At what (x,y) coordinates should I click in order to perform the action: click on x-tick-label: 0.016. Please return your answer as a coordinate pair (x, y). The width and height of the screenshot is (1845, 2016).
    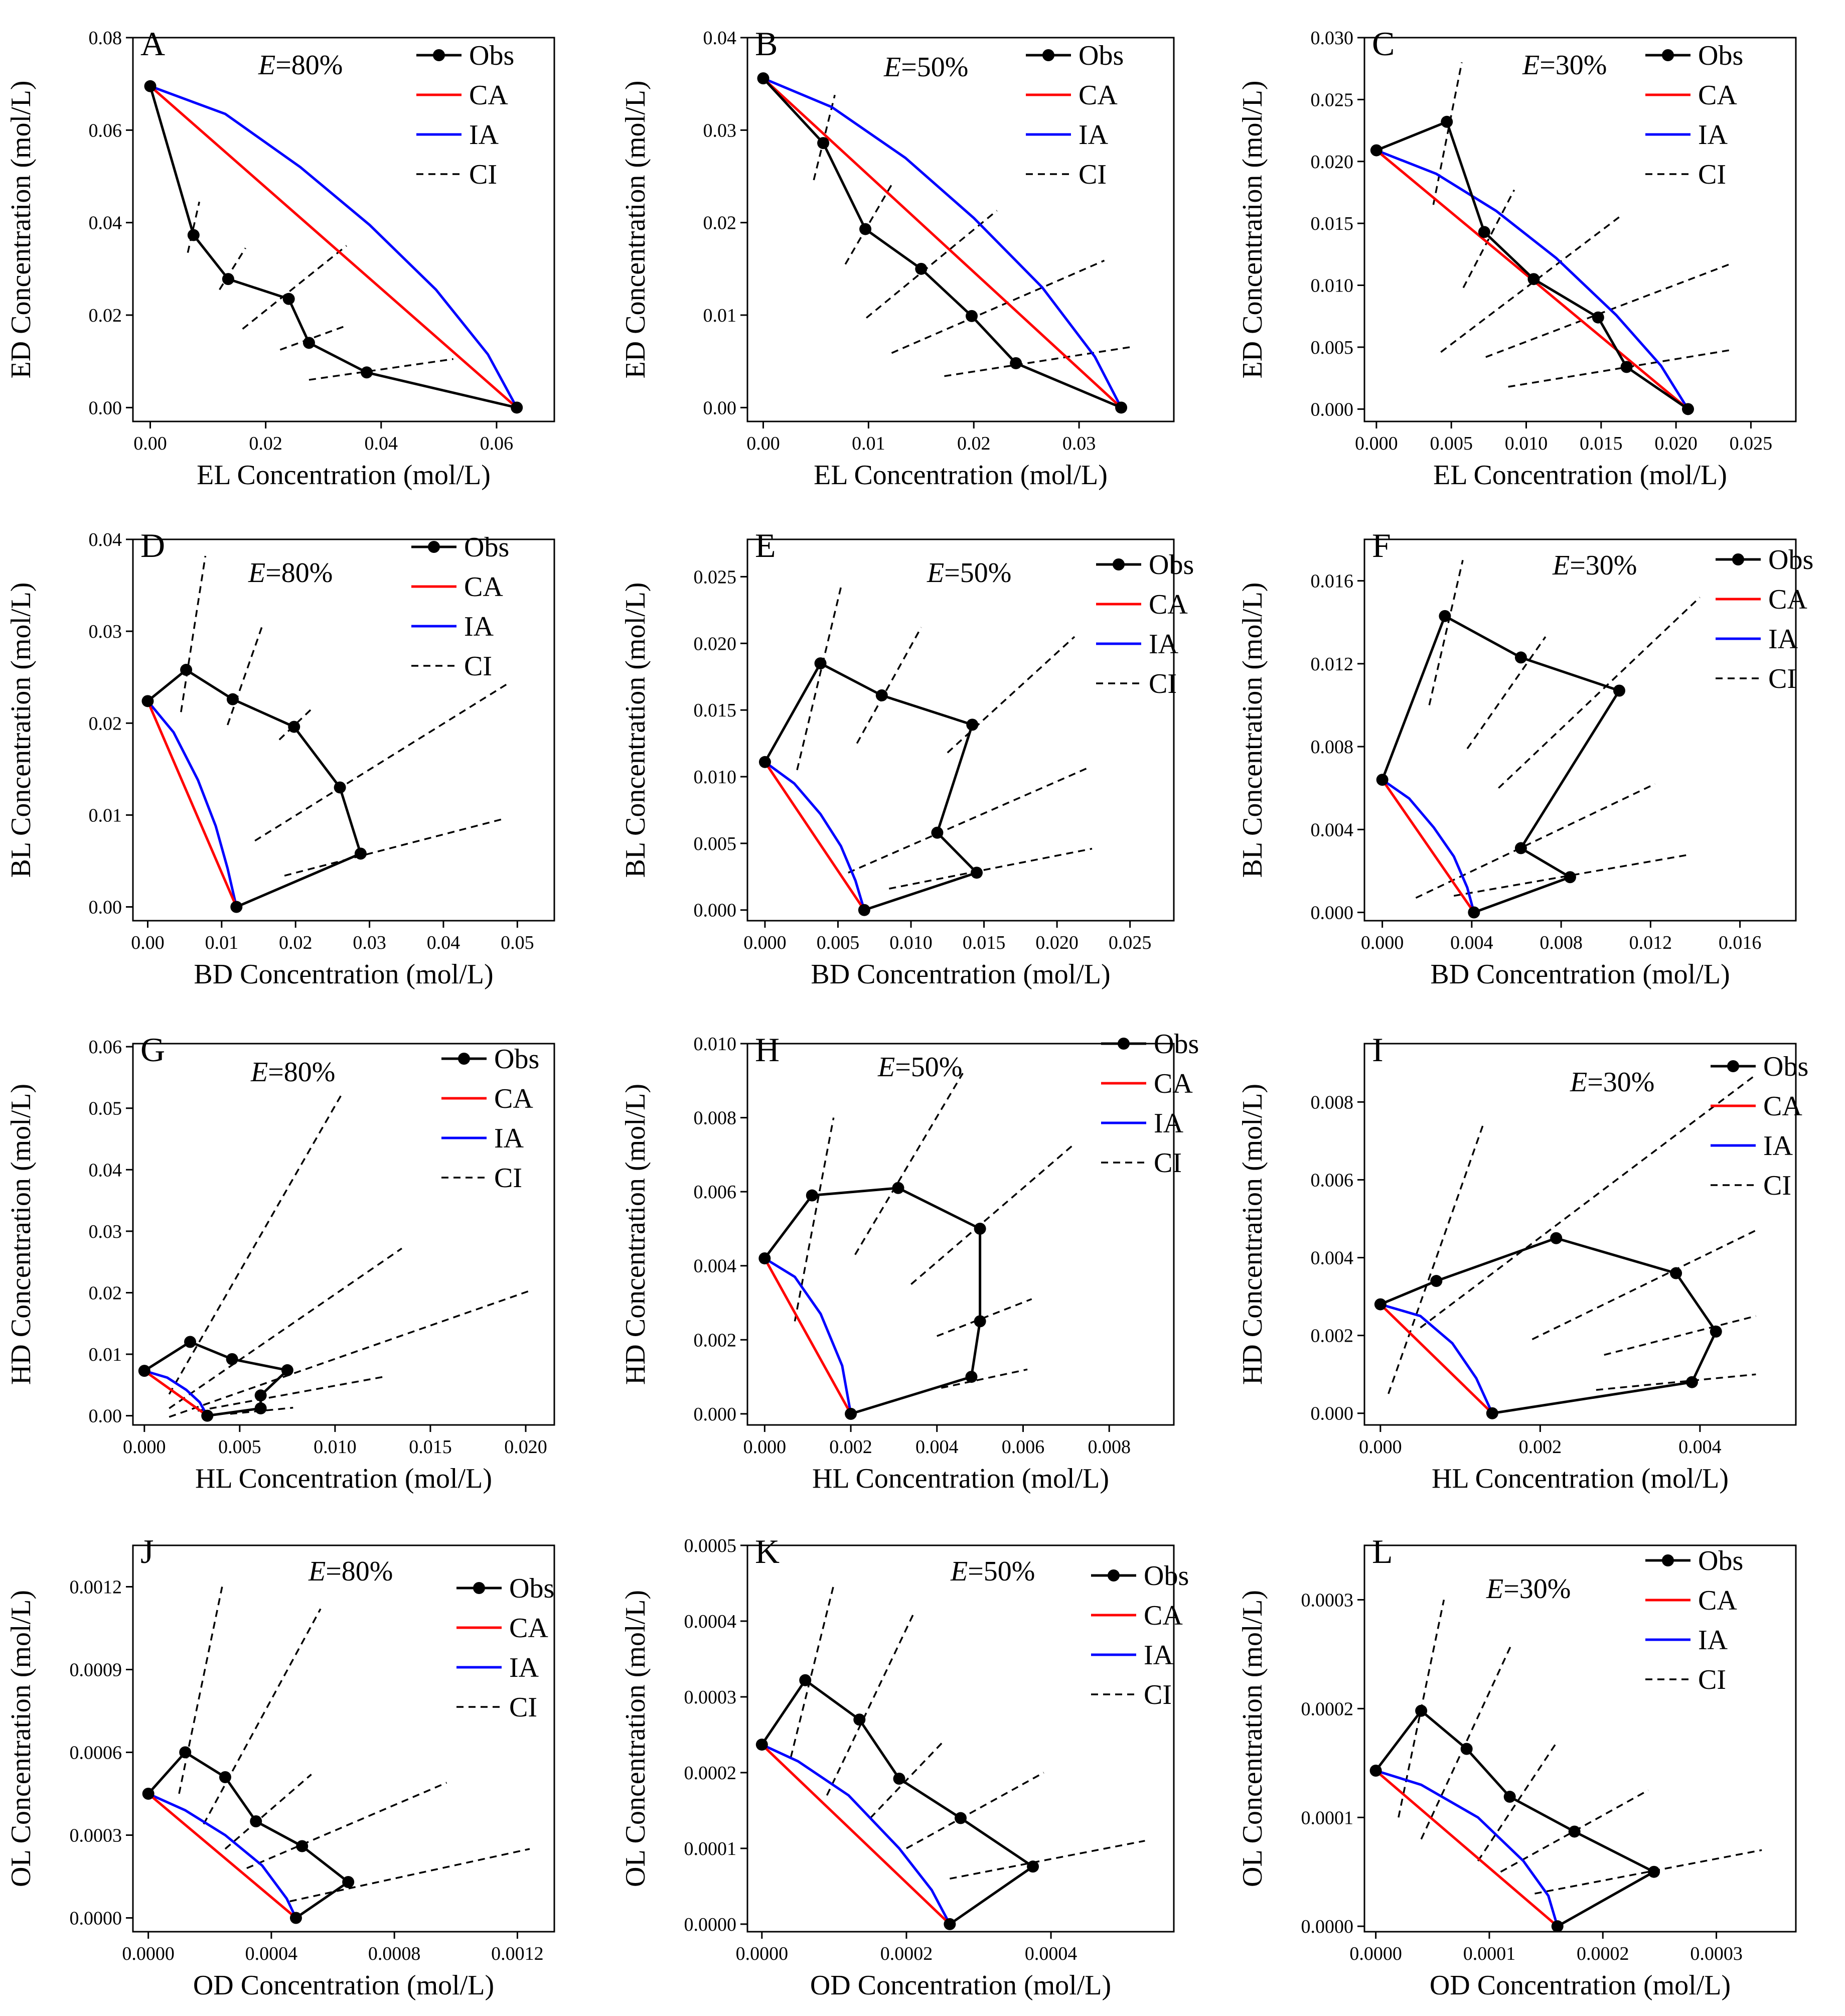
    Looking at the image, I should click on (1740, 942).